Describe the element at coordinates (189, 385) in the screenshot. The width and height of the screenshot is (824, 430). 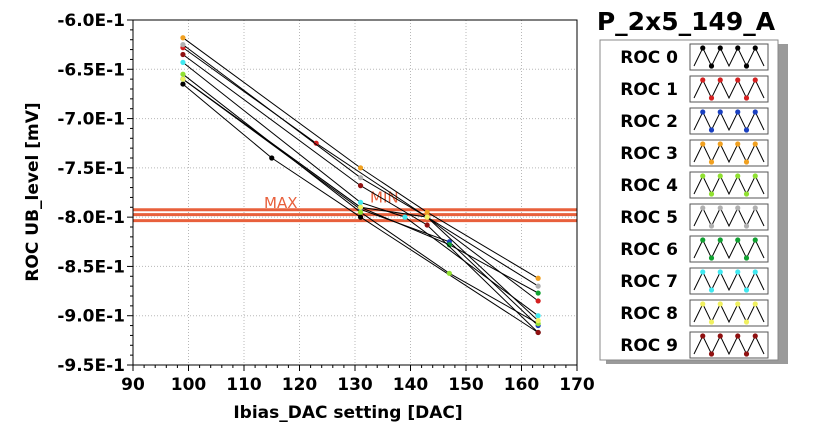
I see `x-tick-label: 100` at that location.